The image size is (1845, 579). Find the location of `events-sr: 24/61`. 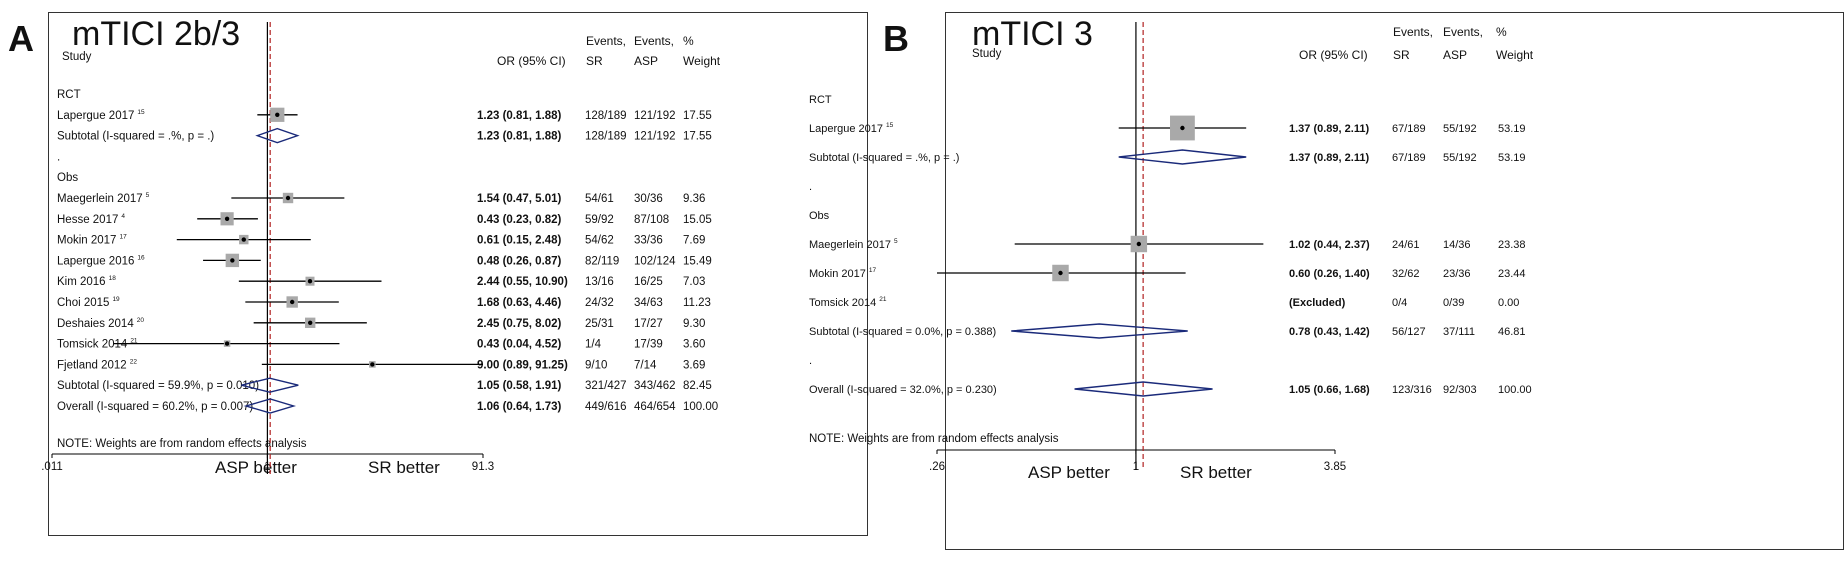

events-sr: 24/61 is located at coordinates (1406, 245).